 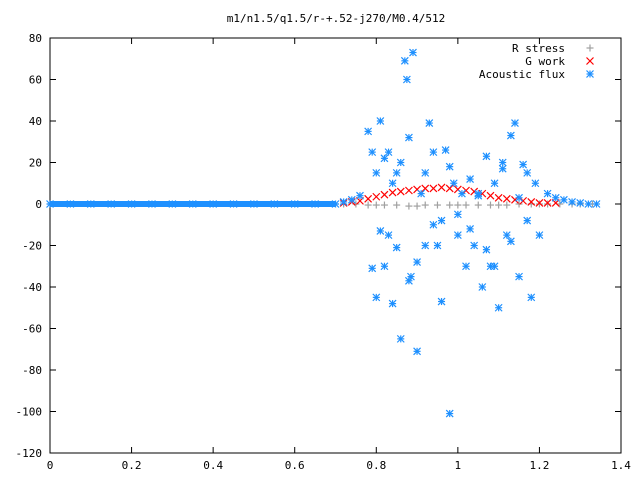 I want to click on legend-marker, so click(x=590, y=74).